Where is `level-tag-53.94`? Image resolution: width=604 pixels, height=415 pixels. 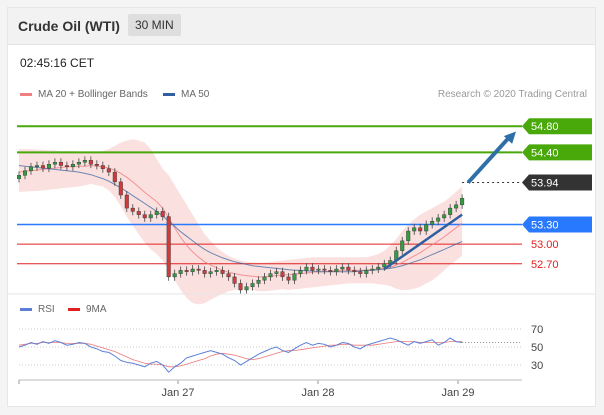
level-tag-53.94 is located at coordinates (557, 182).